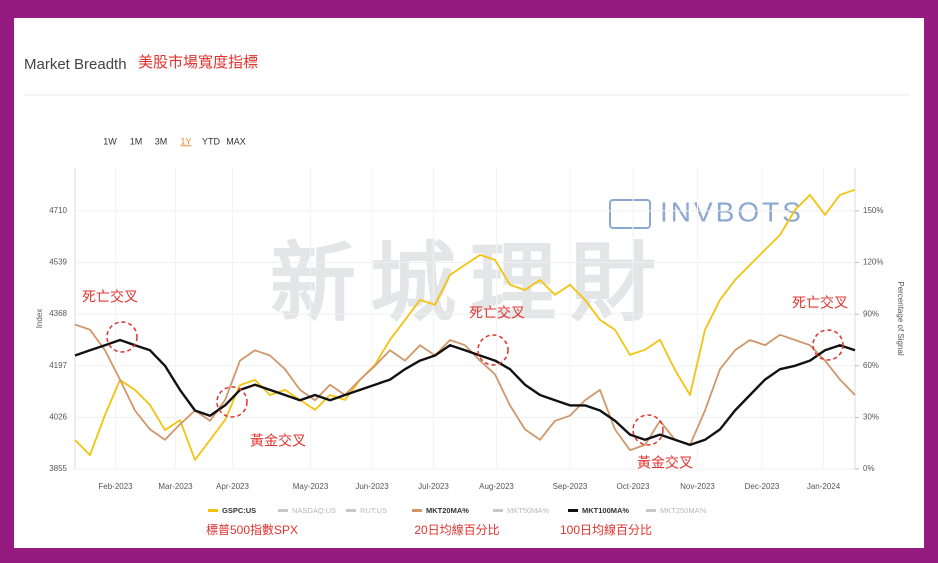 The width and height of the screenshot is (938, 563). I want to click on legend-label: NASDAQ:US, so click(314, 510).